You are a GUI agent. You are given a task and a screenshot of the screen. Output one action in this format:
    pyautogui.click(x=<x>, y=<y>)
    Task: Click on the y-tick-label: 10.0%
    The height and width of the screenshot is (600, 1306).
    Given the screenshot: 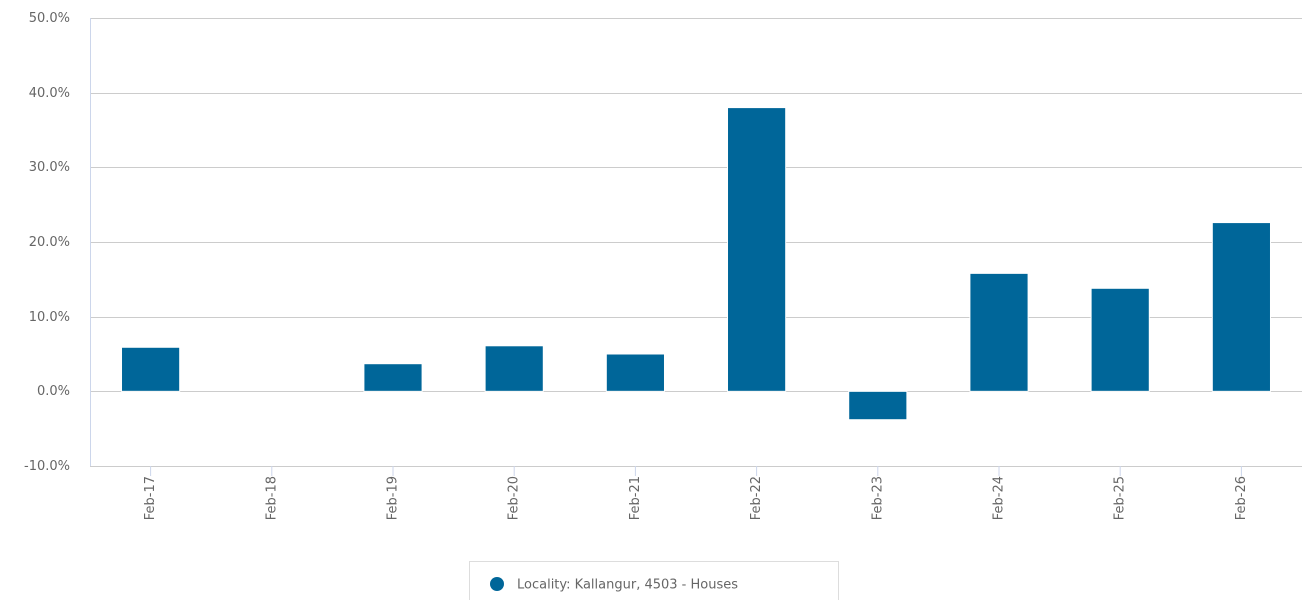 What is the action you would take?
    pyautogui.click(x=49, y=317)
    